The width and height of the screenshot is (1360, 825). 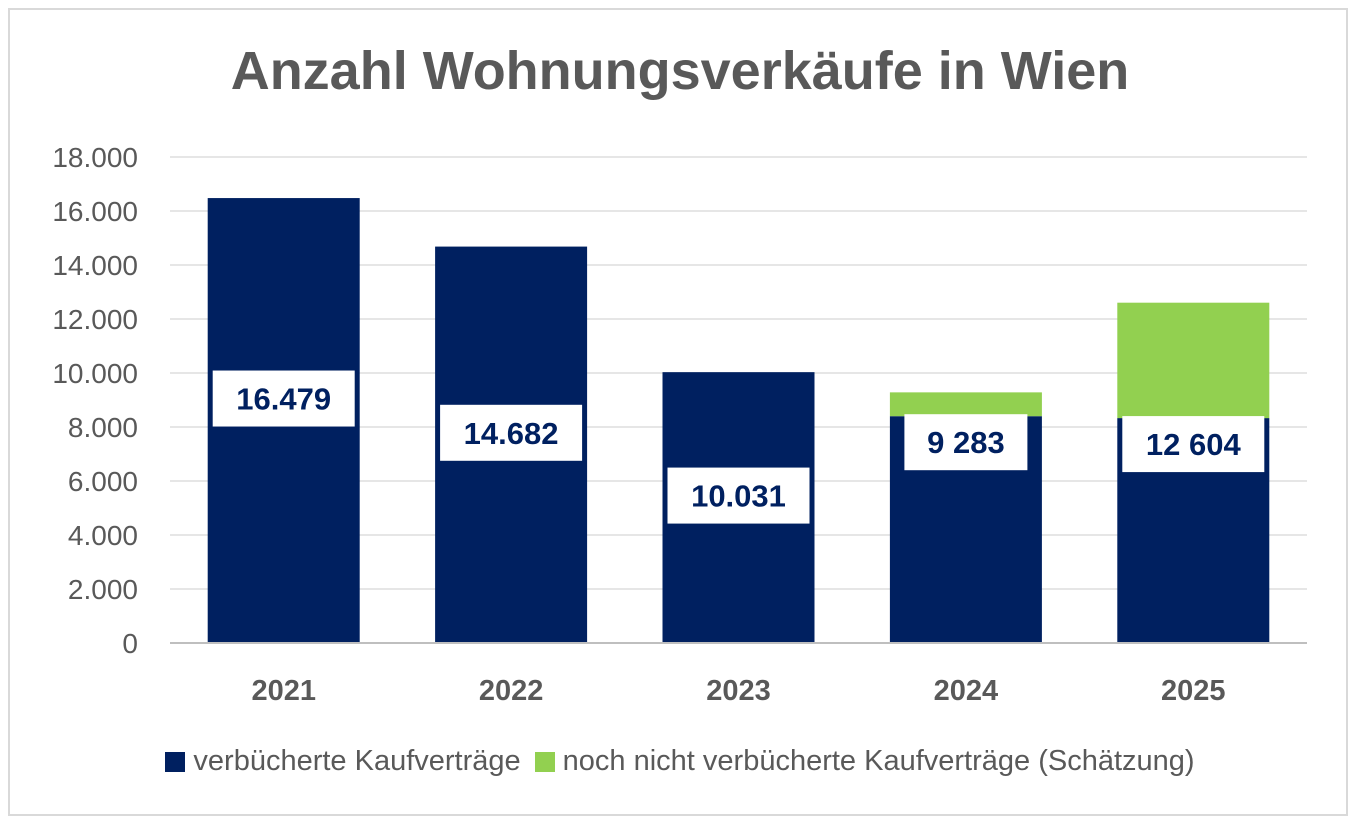 I want to click on legend-label: verbücherte Kaufverträge, so click(x=357, y=761).